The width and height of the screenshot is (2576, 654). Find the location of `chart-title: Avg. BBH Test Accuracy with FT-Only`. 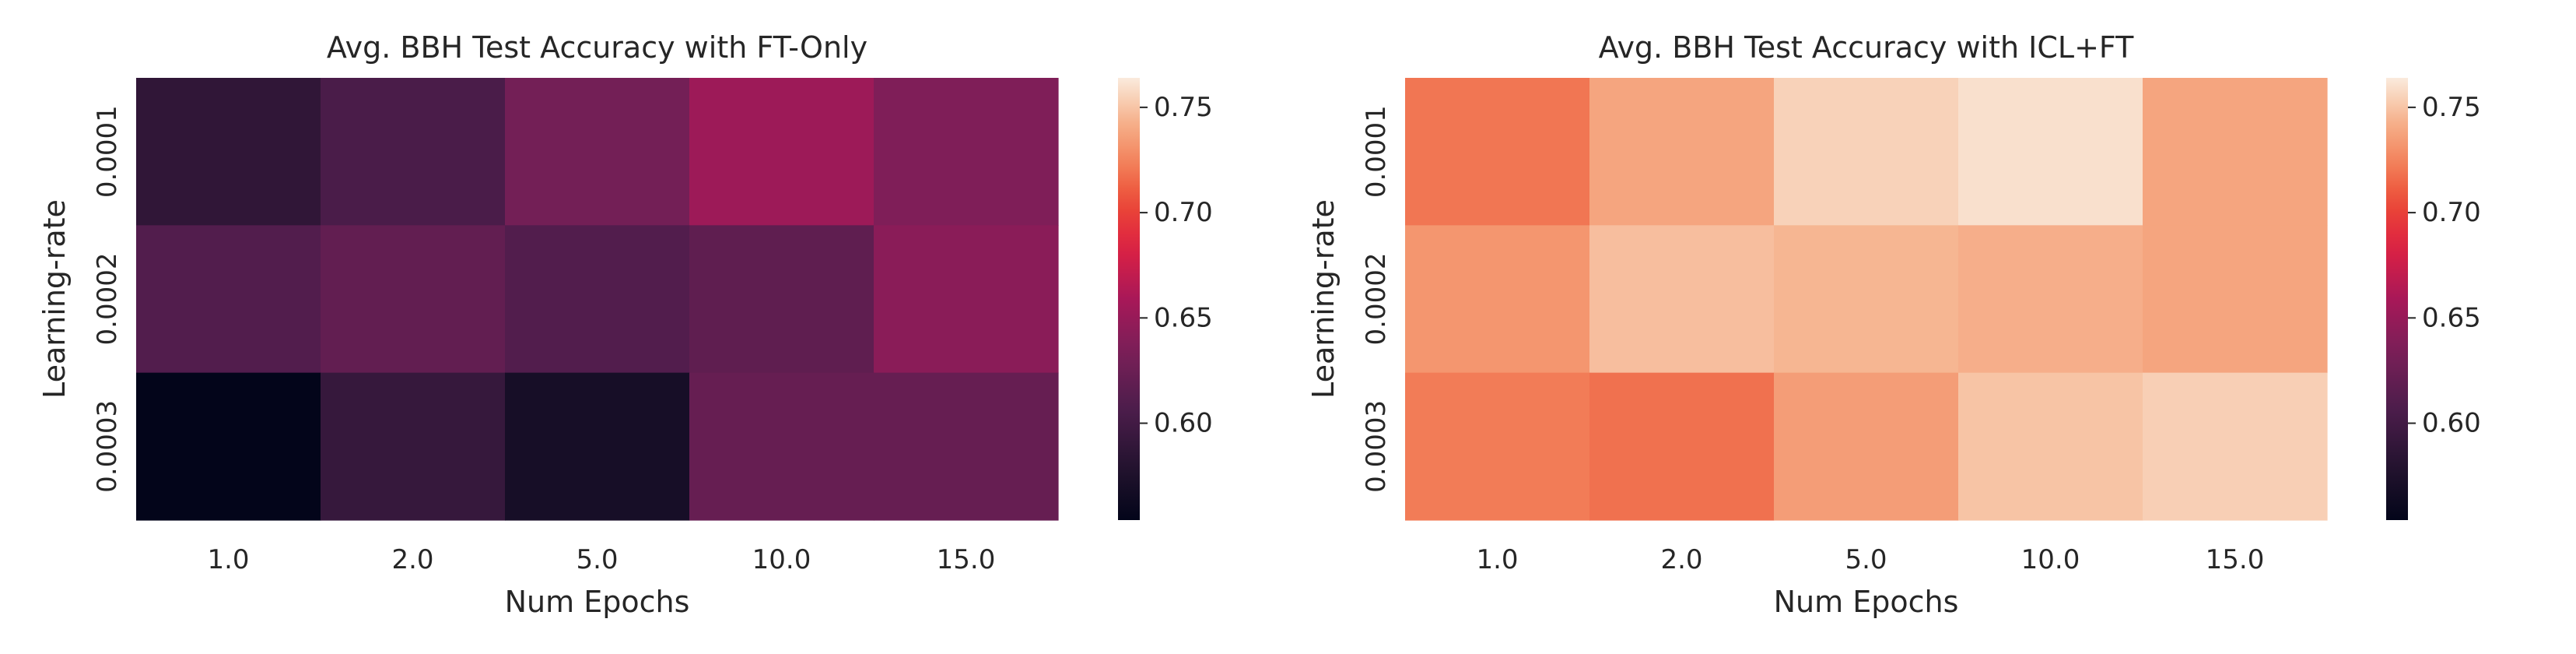

chart-title: Avg. BBH Test Accuracy with FT-Only is located at coordinates (597, 47).